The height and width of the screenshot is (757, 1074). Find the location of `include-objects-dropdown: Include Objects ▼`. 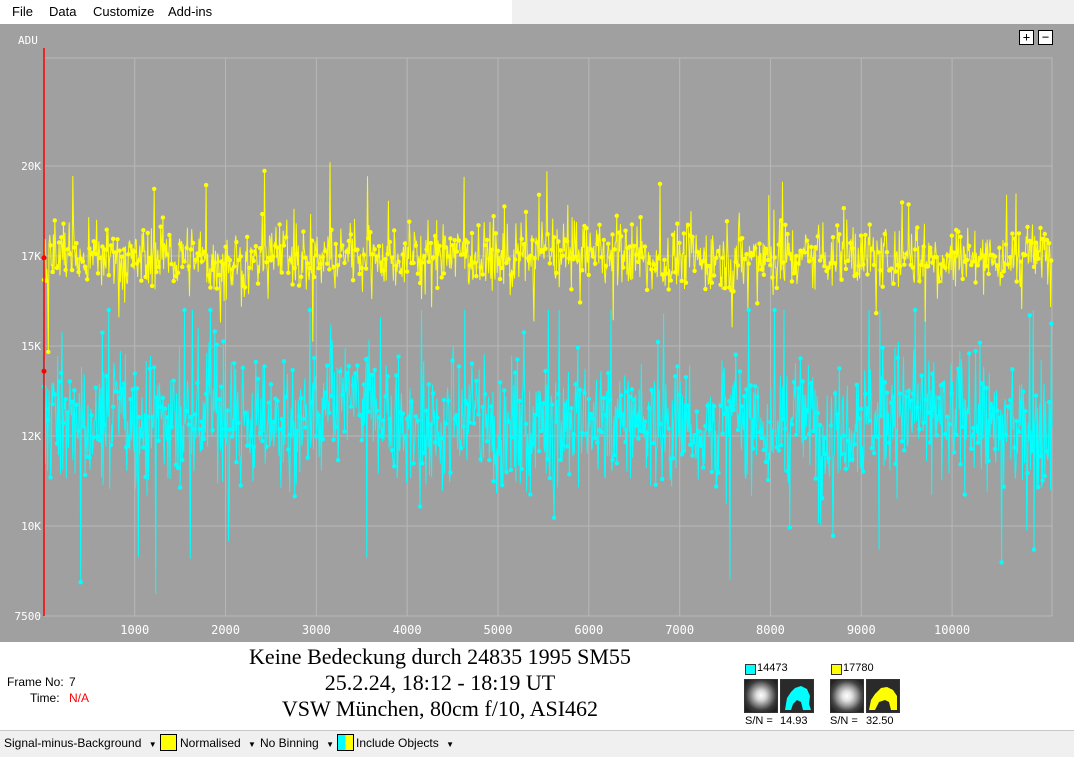

include-objects-dropdown: Include Objects ▼ is located at coordinates (405, 743).